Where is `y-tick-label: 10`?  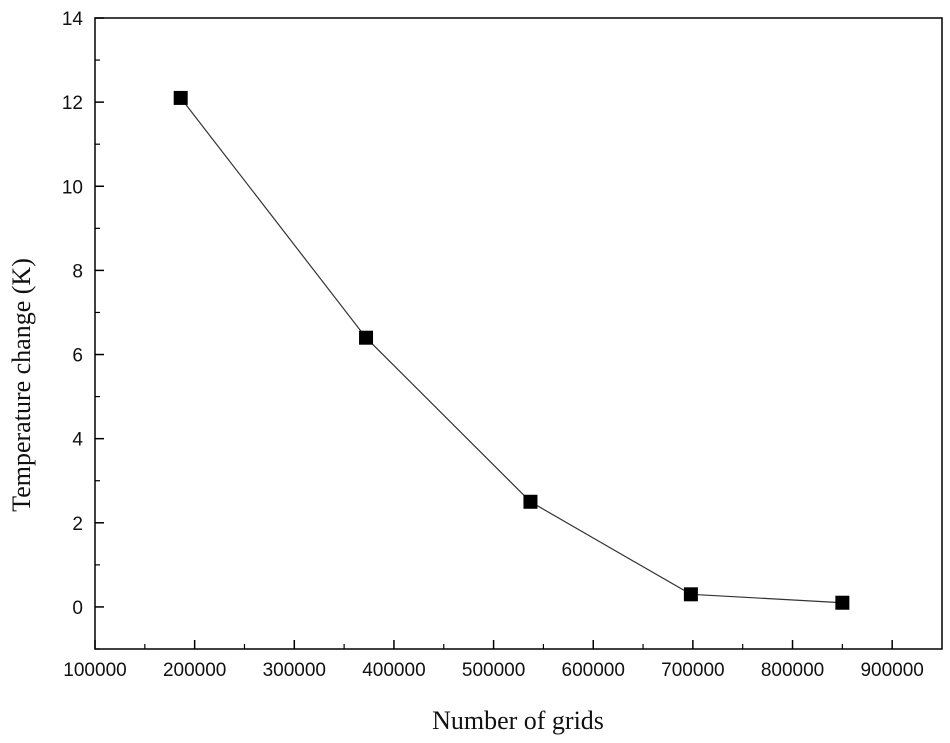 y-tick-label: 10 is located at coordinates (72, 187).